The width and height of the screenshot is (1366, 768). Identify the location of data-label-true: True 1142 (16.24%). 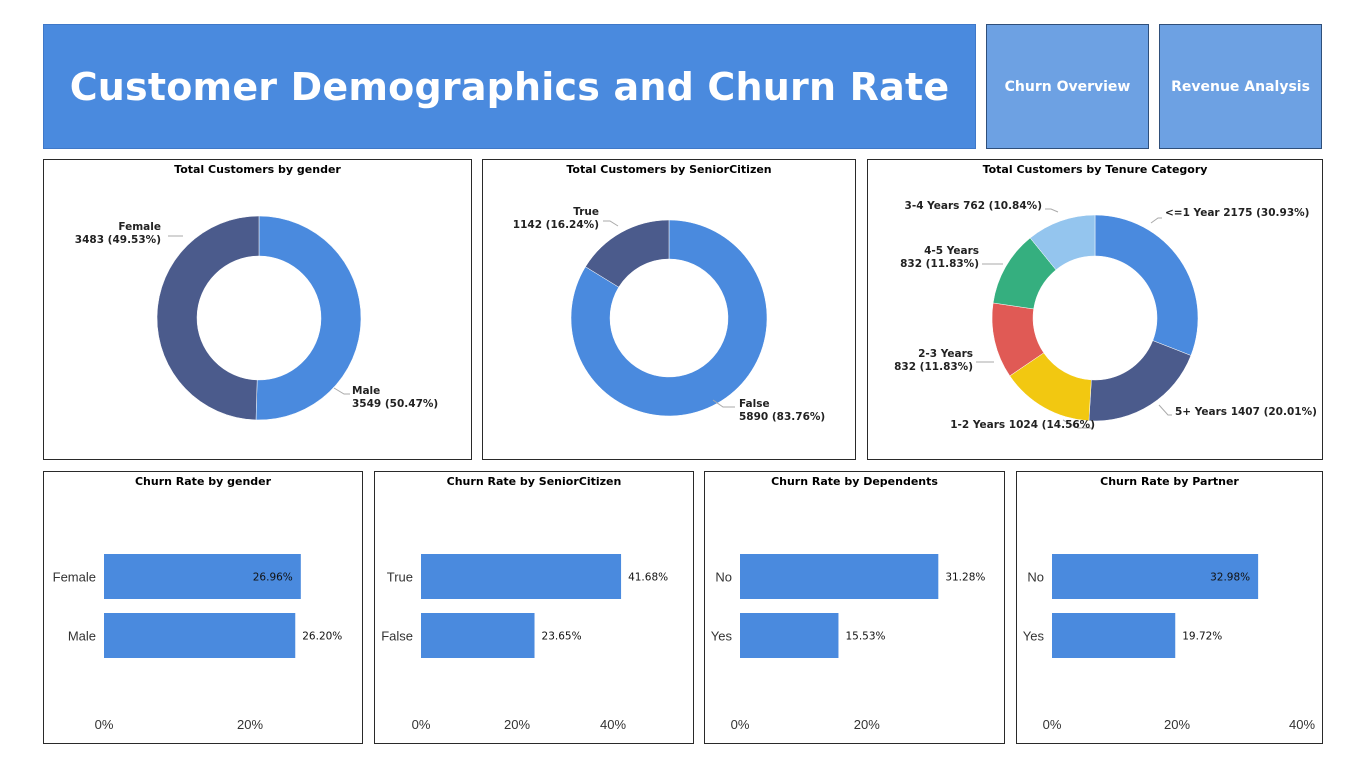
(556, 218).